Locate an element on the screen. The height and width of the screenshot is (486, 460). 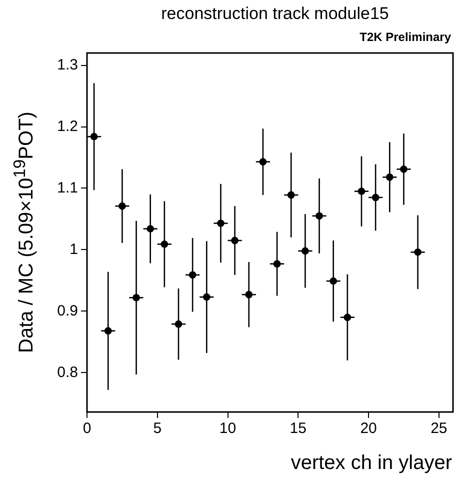
x-tick-label: 5 is located at coordinates (157, 429).